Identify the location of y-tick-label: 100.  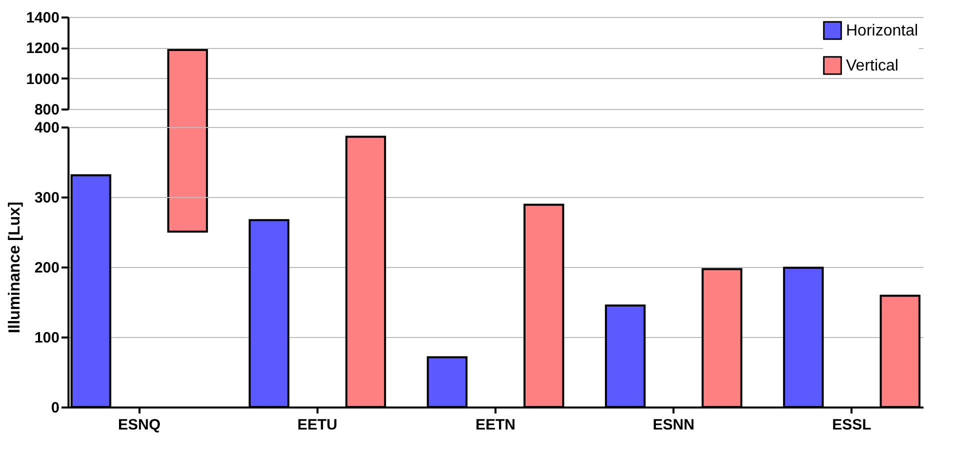
(47, 338).